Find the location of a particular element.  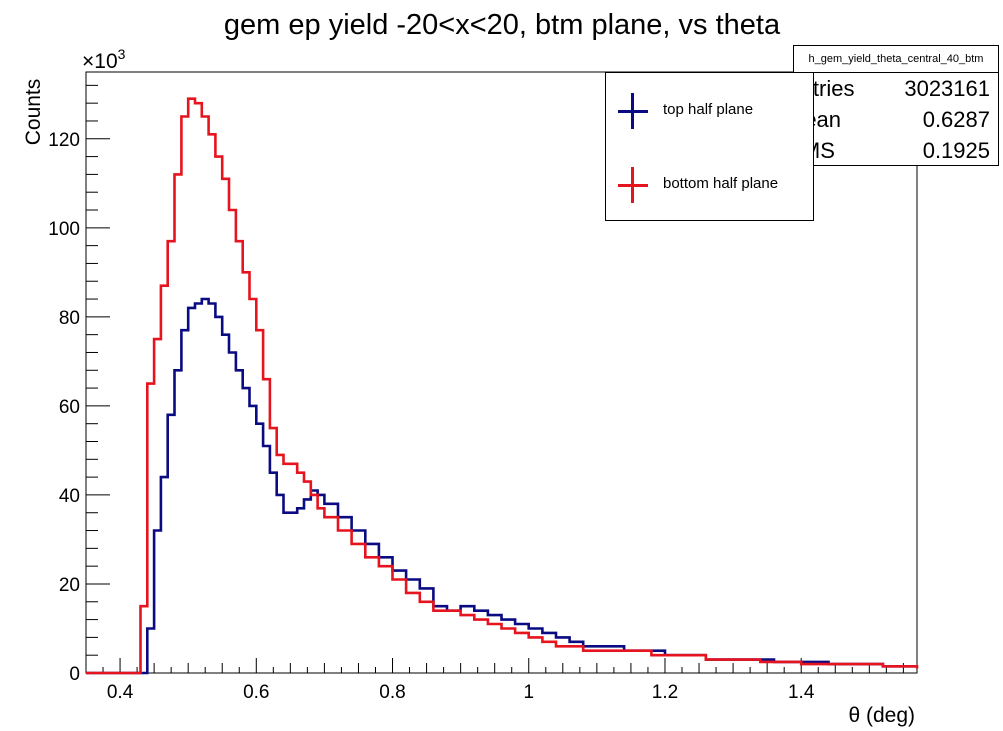

legend-entry-top: top half plane is located at coordinates (709, 111).